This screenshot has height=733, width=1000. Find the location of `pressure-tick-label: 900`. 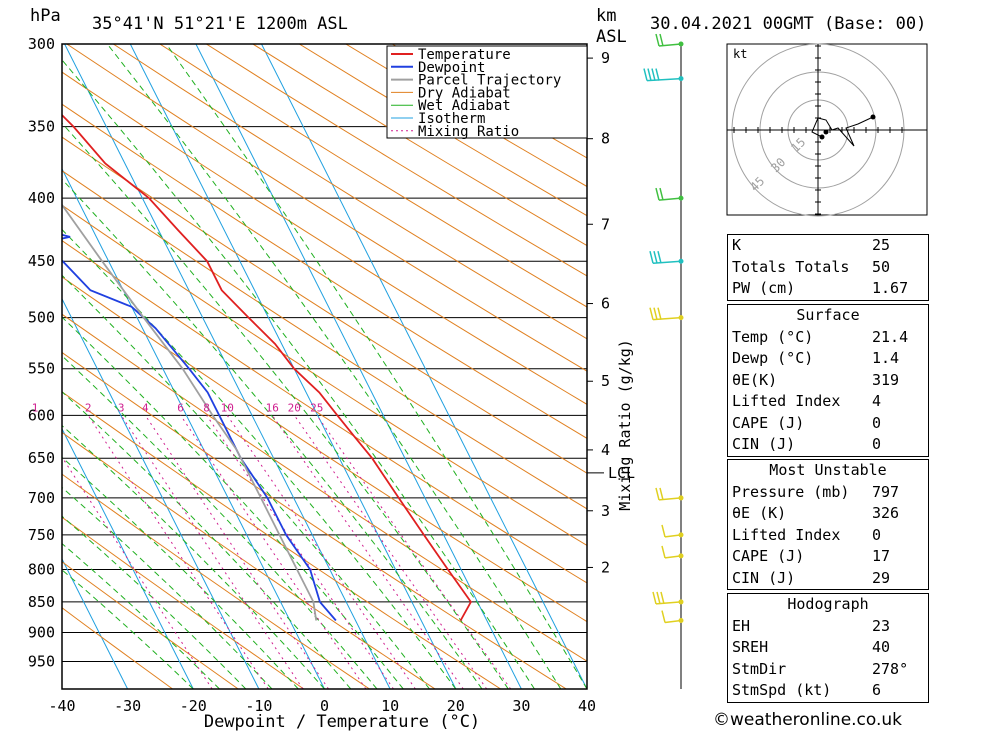

pressure-tick-label: 900 is located at coordinates (41, 633).